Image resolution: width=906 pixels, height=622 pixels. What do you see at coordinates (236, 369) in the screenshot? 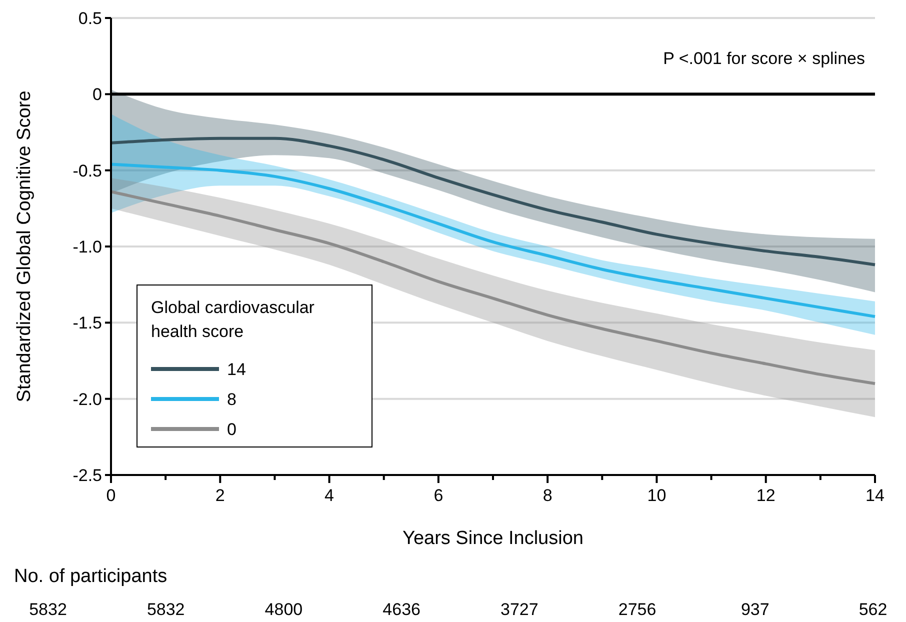
I see `legend-label: 14` at bounding box center [236, 369].